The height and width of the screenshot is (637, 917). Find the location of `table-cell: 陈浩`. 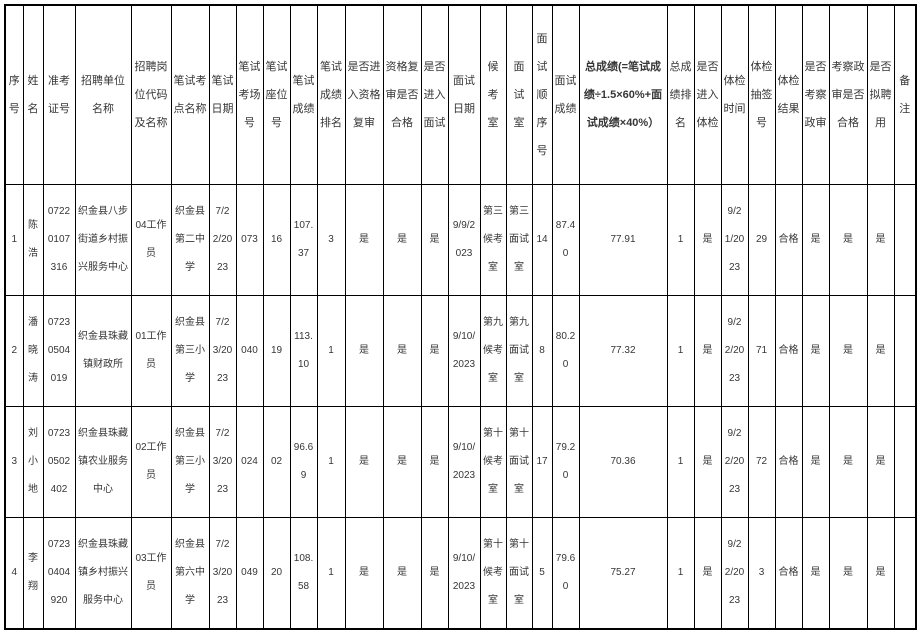

table-cell: 陈浩 is located at coordinates (33, 240).